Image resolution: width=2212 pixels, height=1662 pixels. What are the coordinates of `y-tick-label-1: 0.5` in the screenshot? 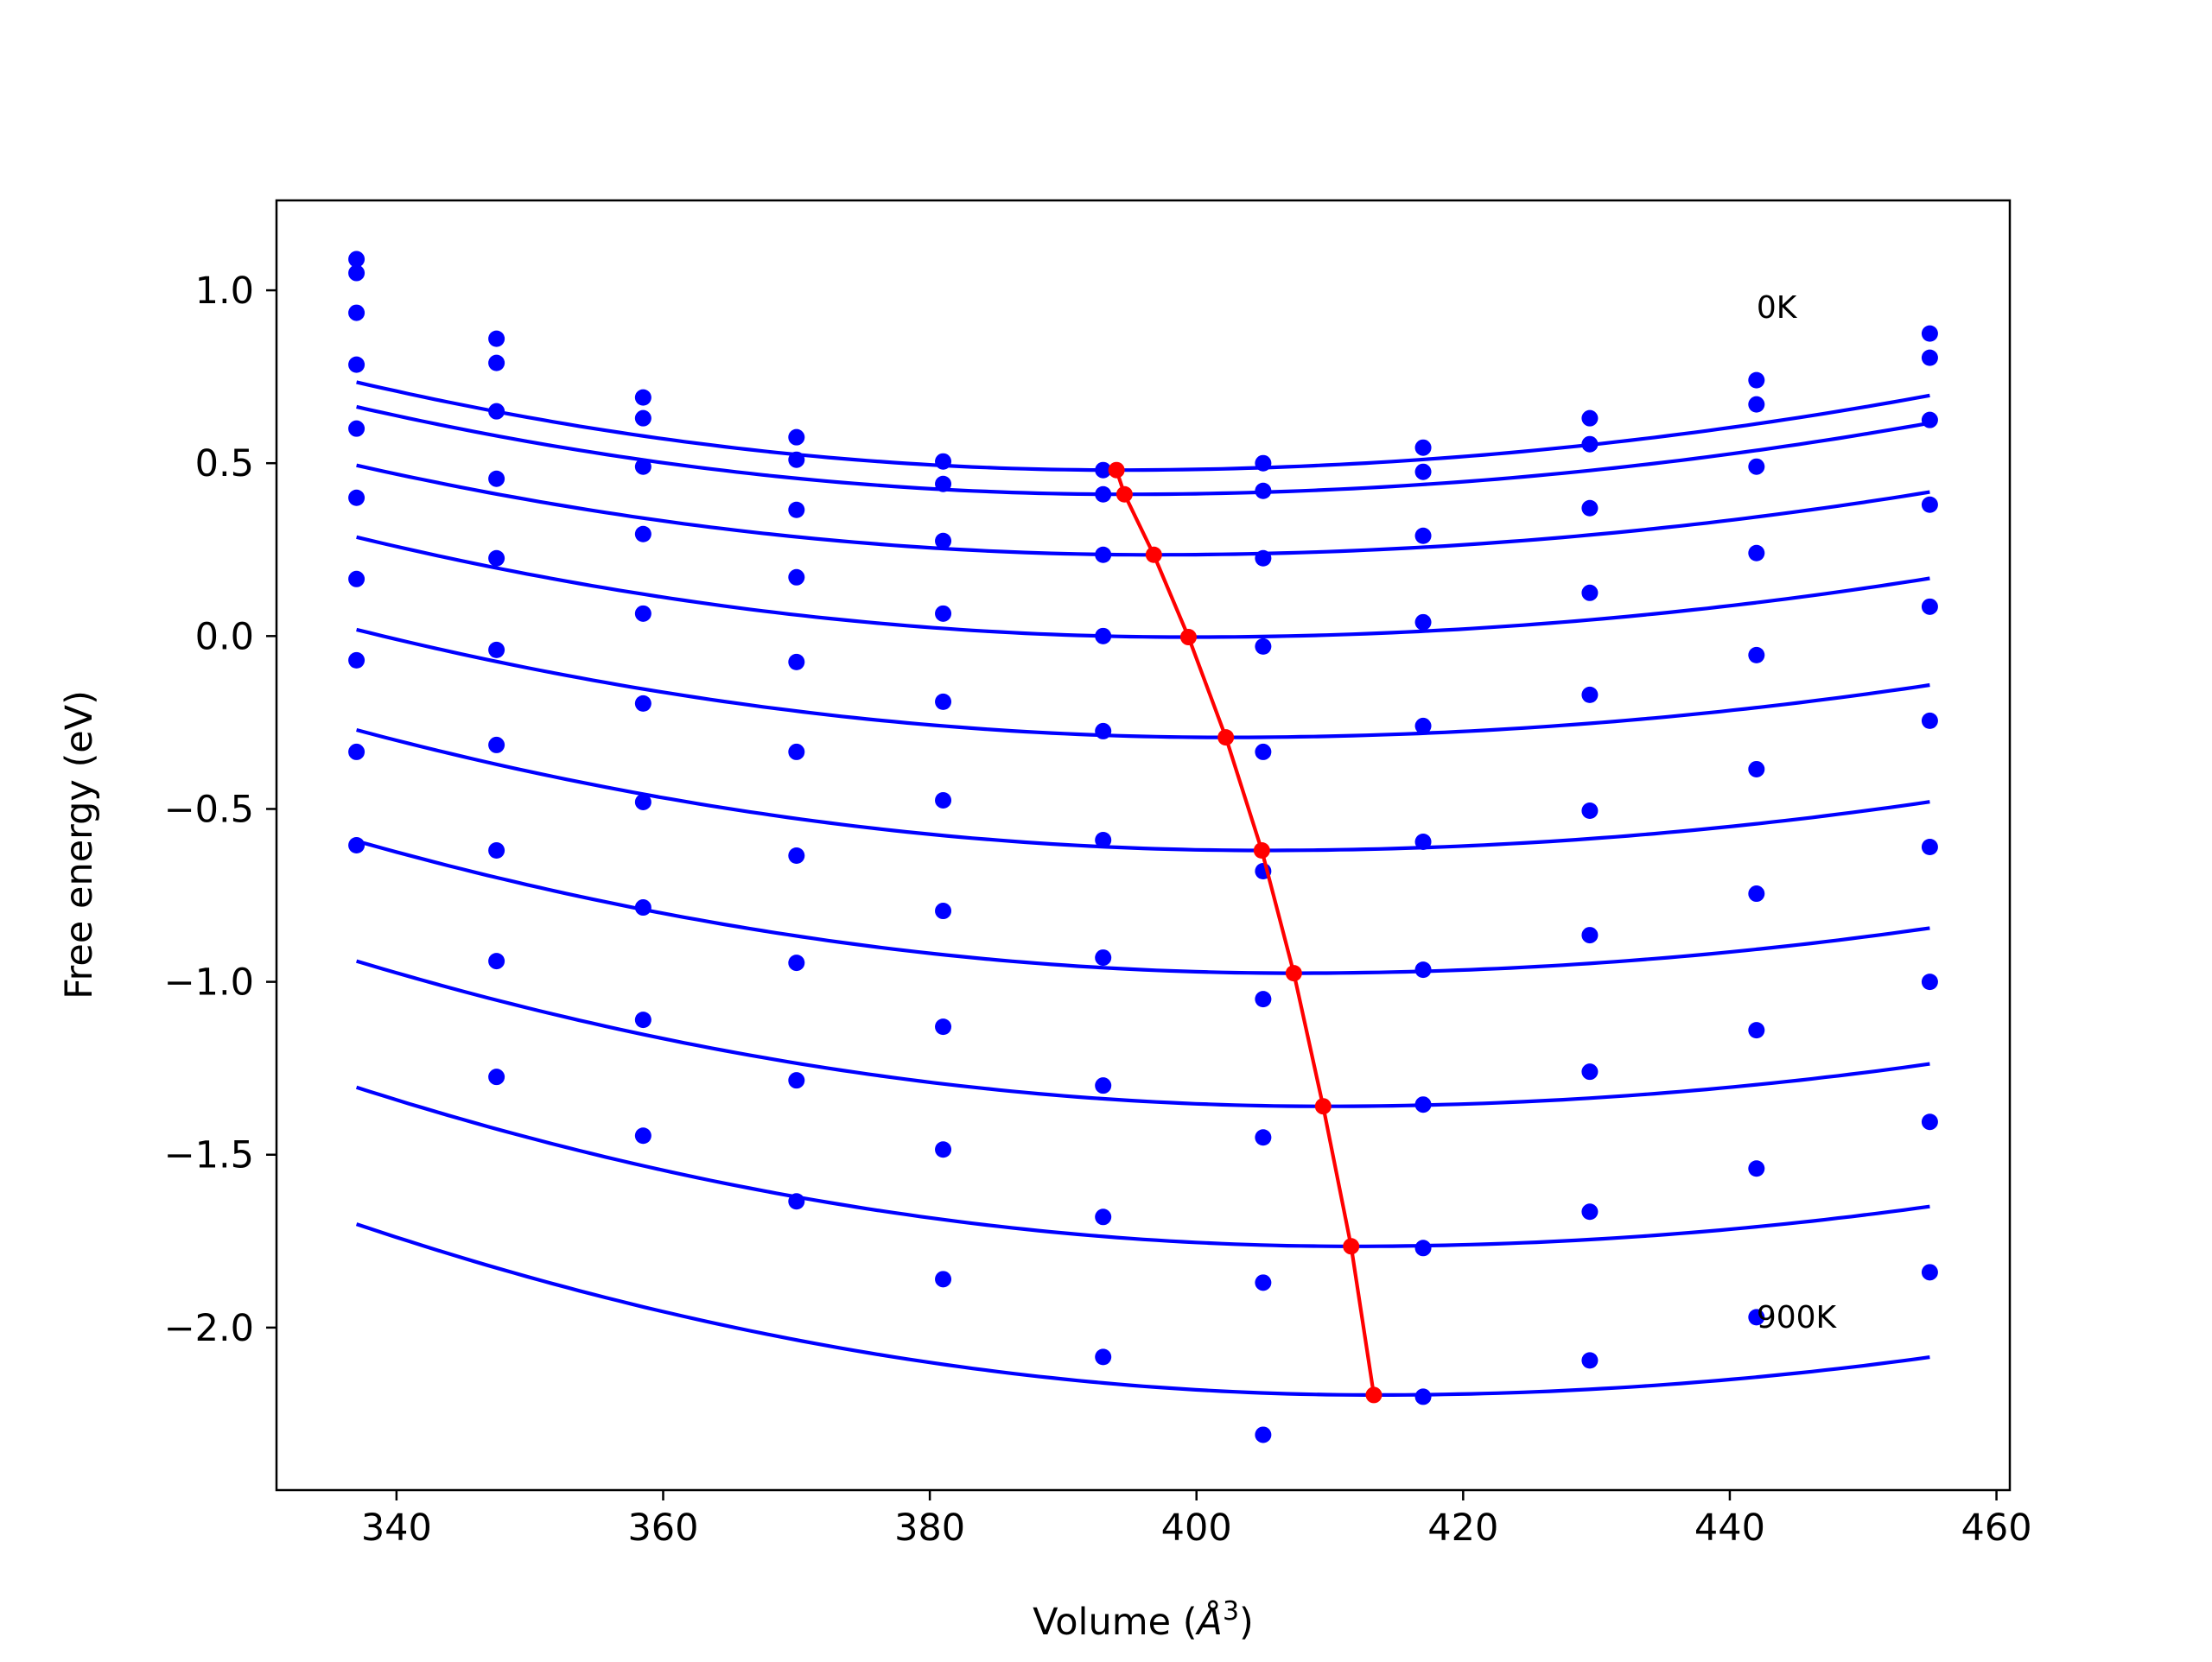 It's located at (224, 463).